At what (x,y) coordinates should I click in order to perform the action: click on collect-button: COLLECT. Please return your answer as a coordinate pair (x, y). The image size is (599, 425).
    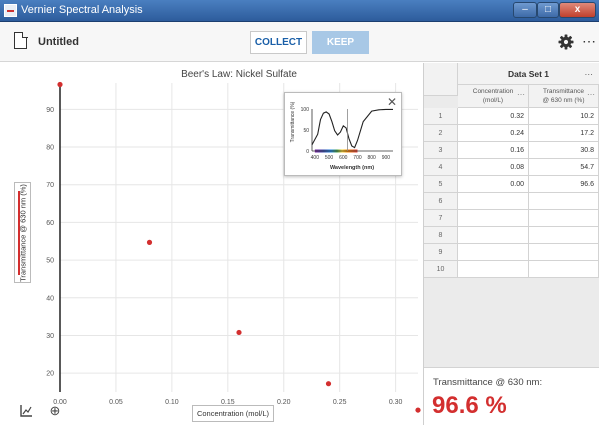
    Looking at the image, I should click on (278, 42).